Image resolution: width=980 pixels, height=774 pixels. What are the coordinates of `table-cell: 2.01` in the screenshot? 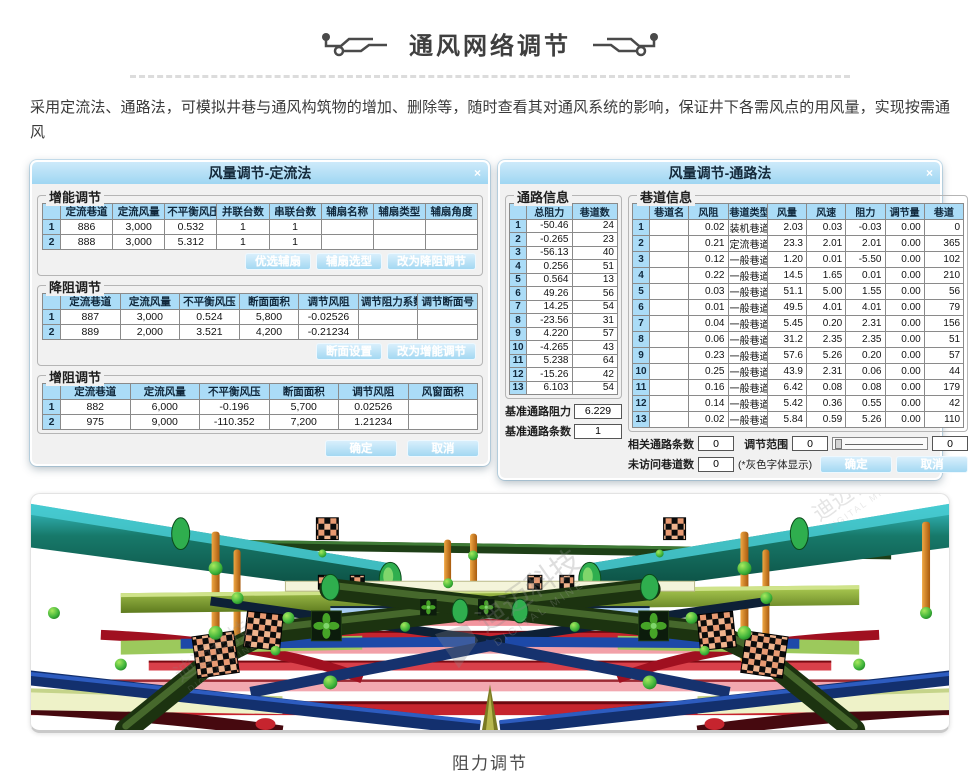 It's located at (865, 243).